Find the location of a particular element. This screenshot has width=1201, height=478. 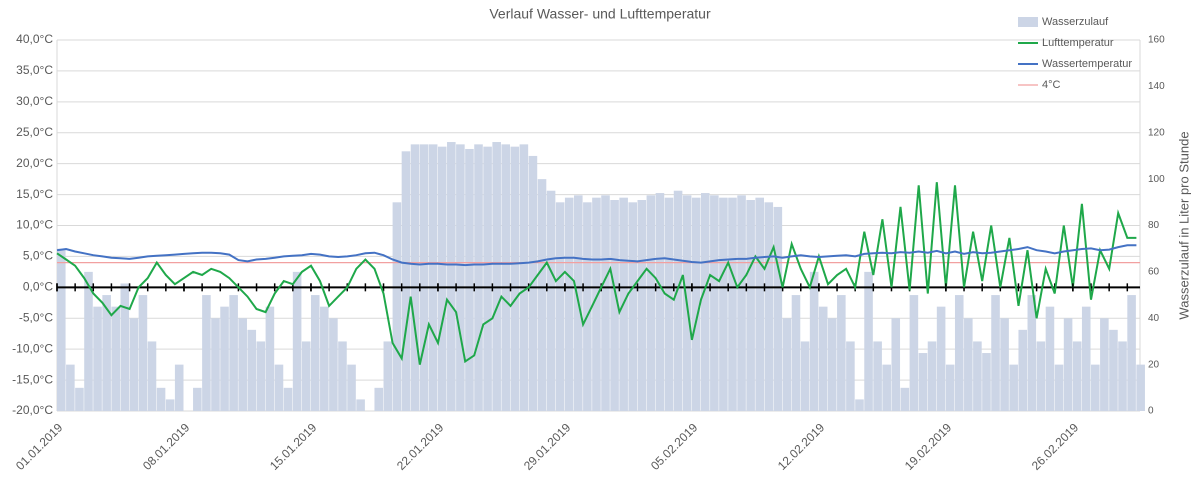

y2-tick-label: 100 is located at coordinates (1156, 179).